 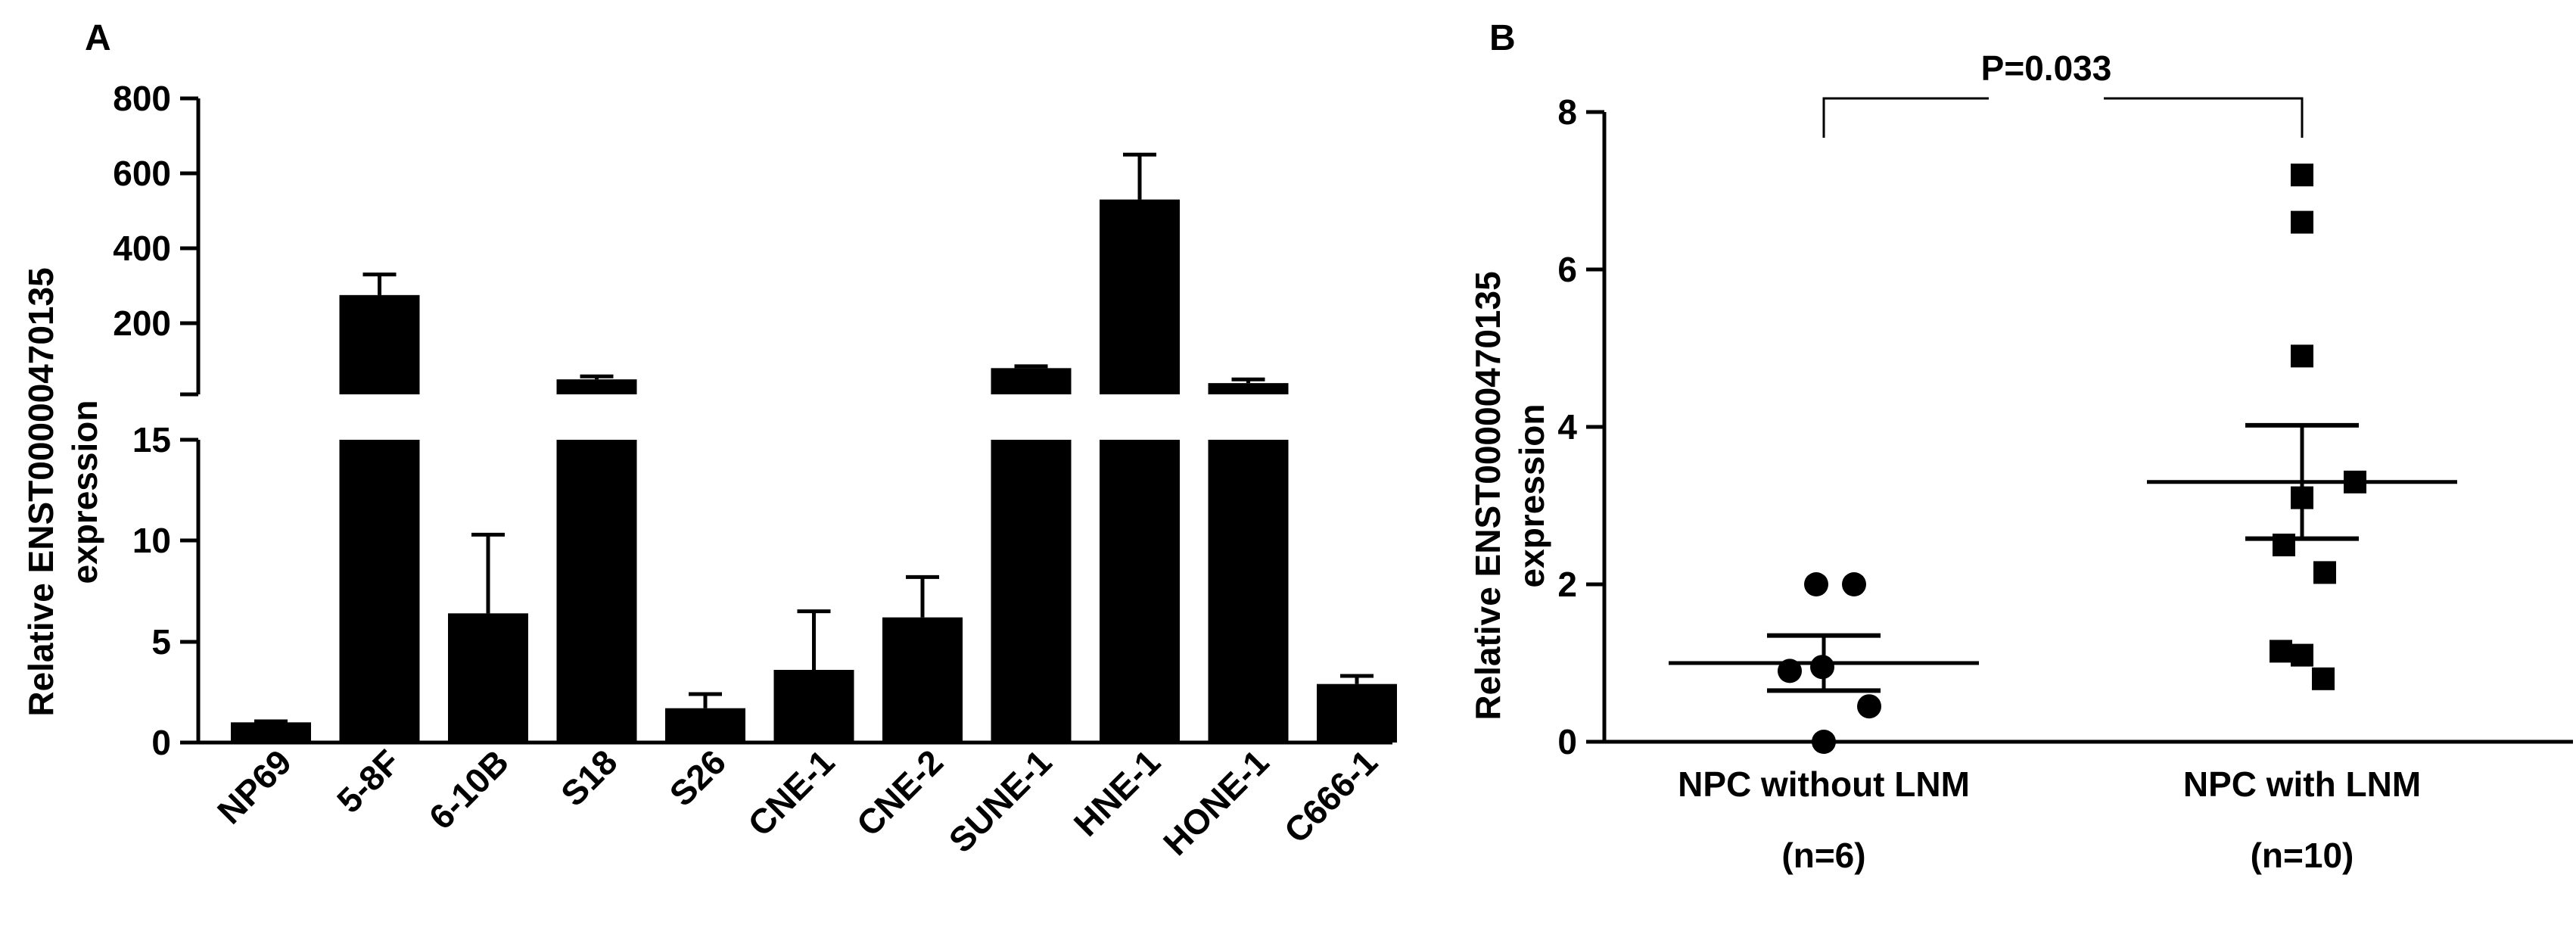 What do you see at coordinates (899, 793) in the screenshot?
I see `x-tick-label-cne-2: CNE-2` at bounding box center [899, 793].